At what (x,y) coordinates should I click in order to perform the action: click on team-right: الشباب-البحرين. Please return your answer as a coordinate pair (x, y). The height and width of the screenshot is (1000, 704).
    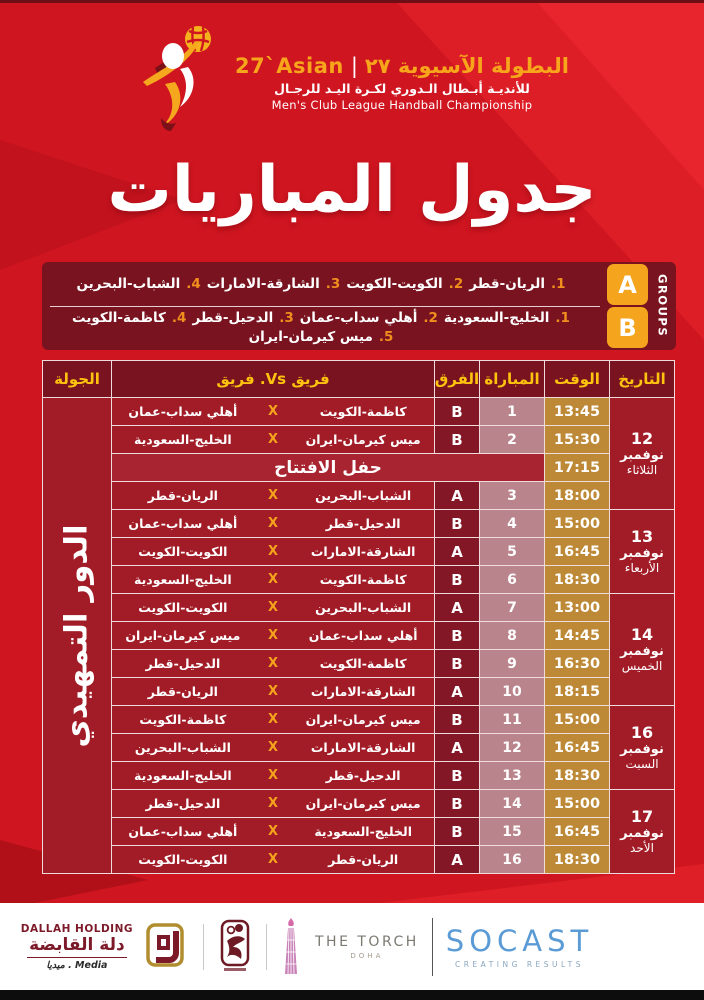
    Looking at the image, I should click on (363, 495).